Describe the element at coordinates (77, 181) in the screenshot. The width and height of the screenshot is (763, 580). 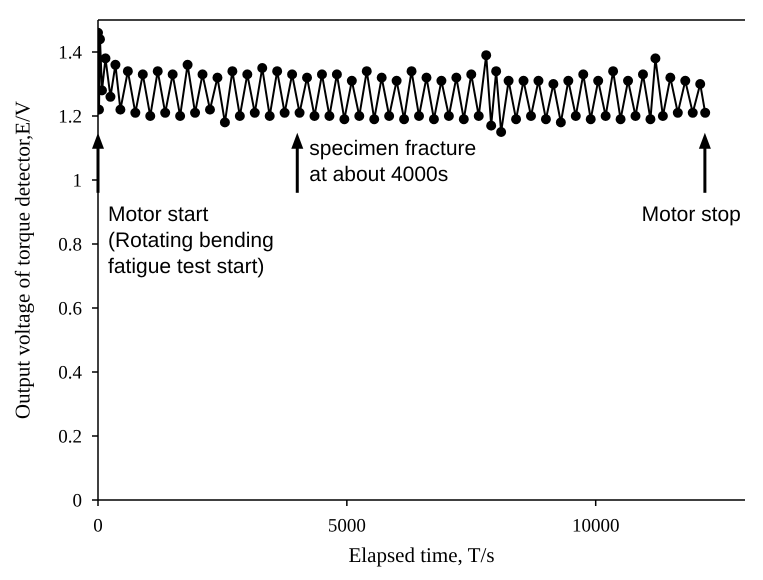
I see `y-tick-label: 1` at that location.